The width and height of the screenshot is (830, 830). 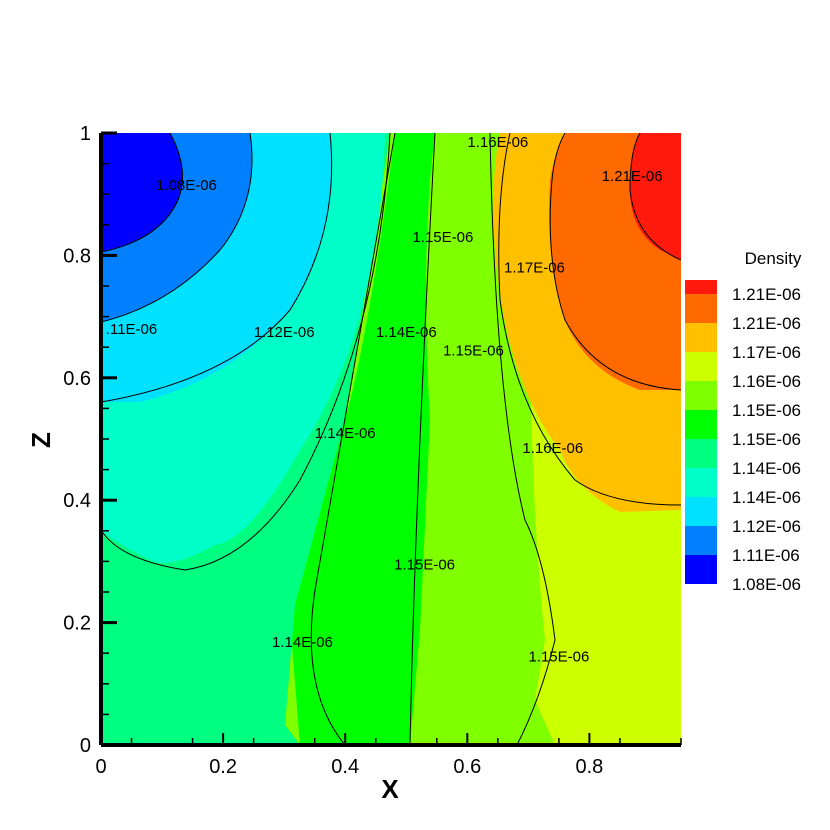 What do you see at coordinates (534, 268) in the screenshot?
I see `contour-label: 1.17E-06` at bounding box center [534, 268].